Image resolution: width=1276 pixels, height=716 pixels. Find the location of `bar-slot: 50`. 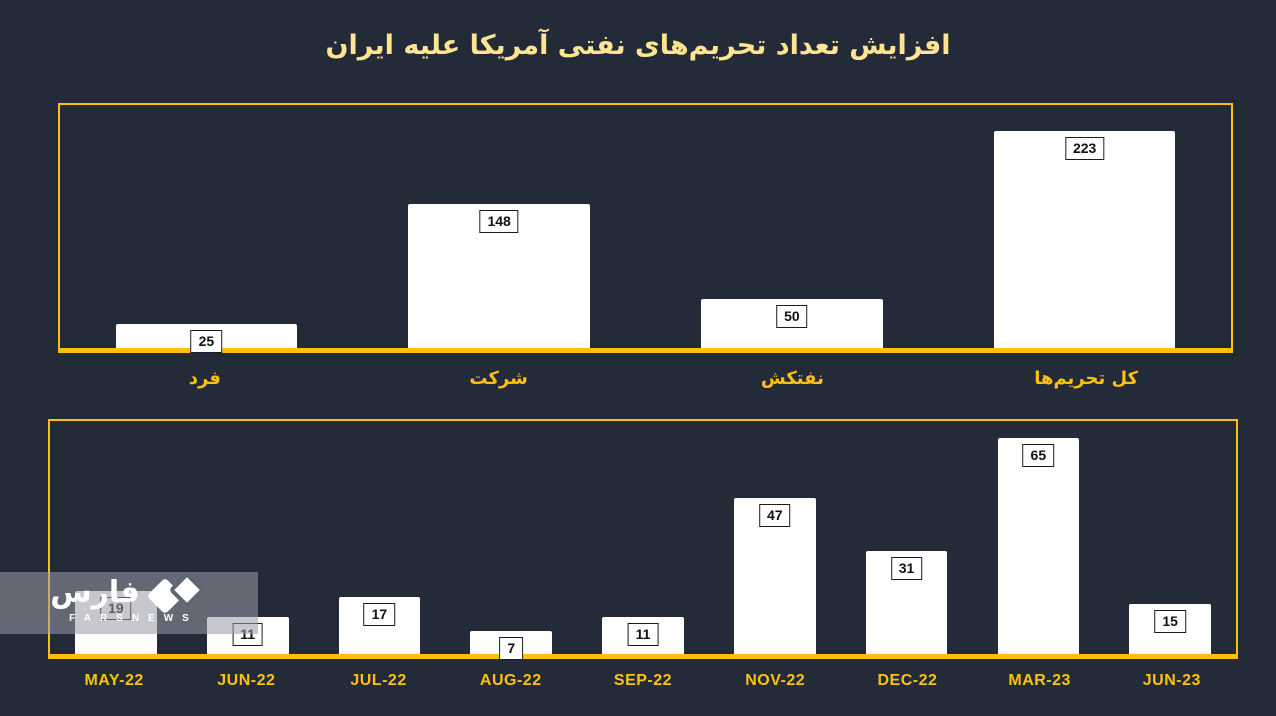

bar-slot: 50 is located at coordinates (792, 226).